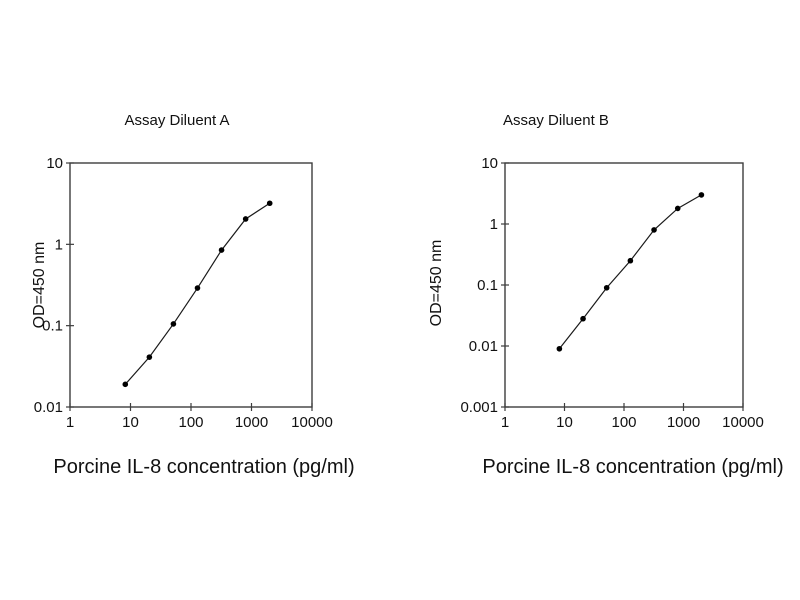 This screenshot has width=800, height=600. What do you see at coordinates (479, 407) in the screenshot?
I see `y-tick-label: 0.001` at bounding box center [479, 407].